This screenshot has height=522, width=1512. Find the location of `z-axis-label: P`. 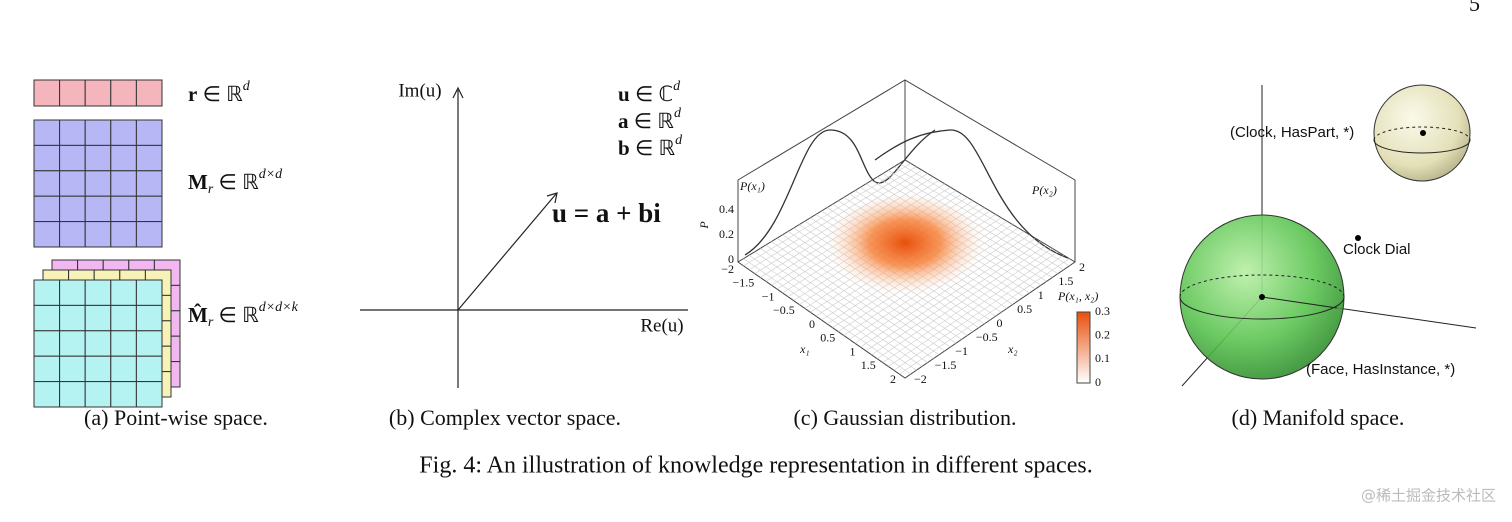

z-axis-label: P is located at coordinates (704, 225).